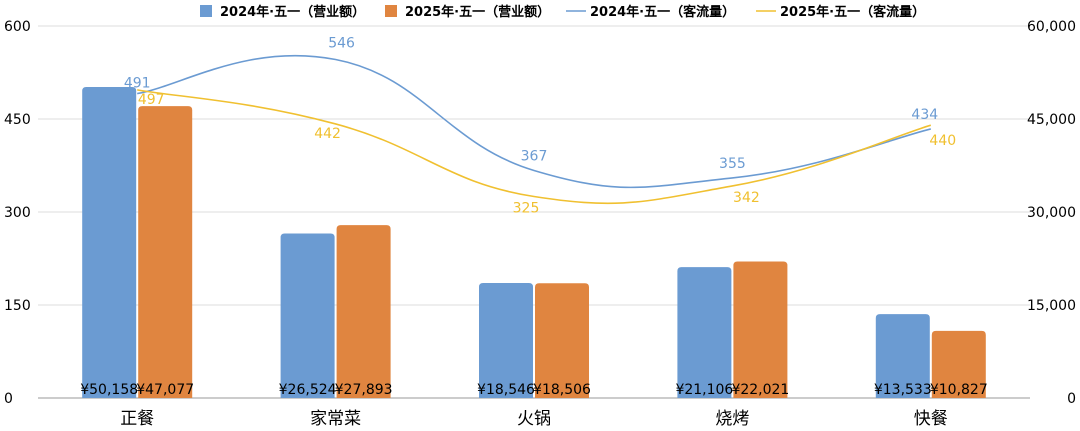  Describe the element at coordinates (151, 100) in the screenshot. I see `line-value-label: 497` at that location.